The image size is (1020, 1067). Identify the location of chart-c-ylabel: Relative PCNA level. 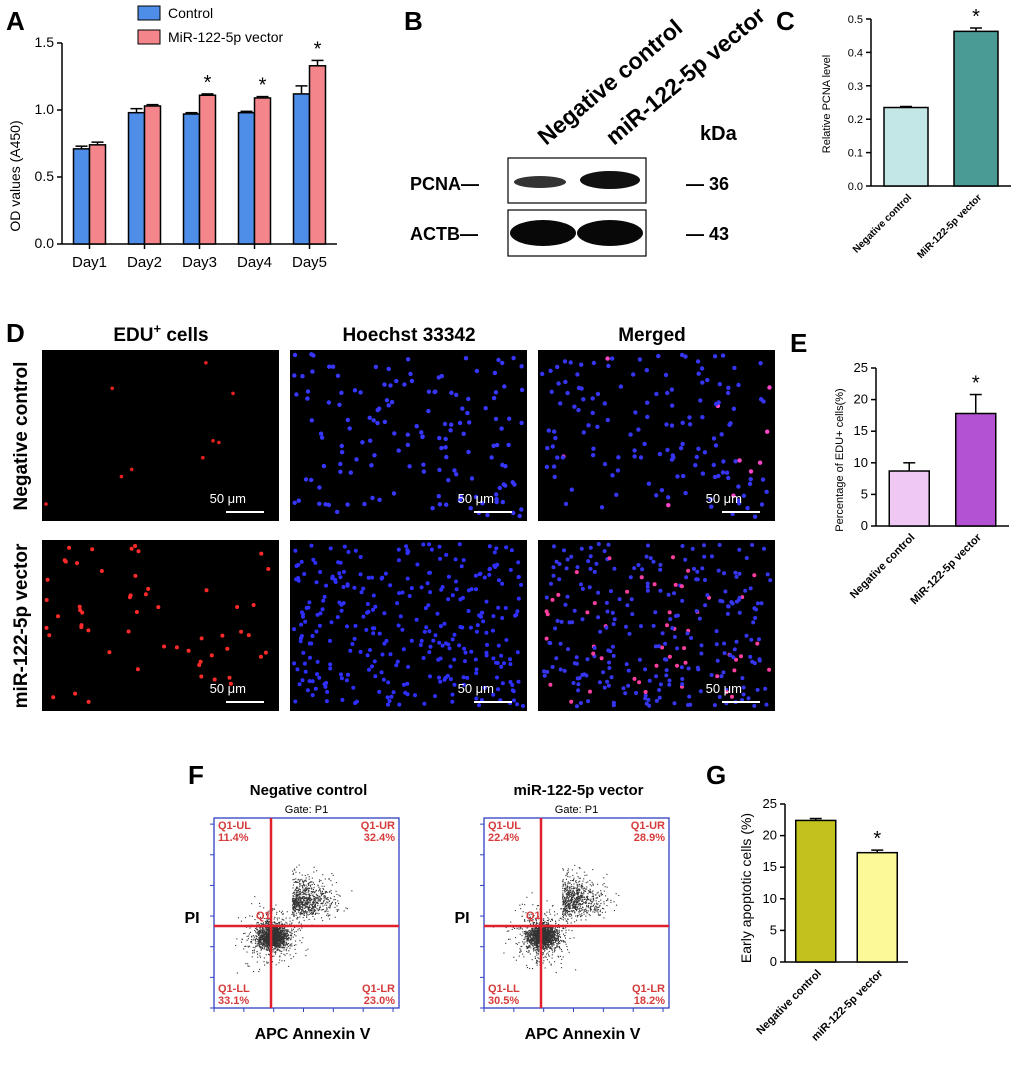
(827, 104).